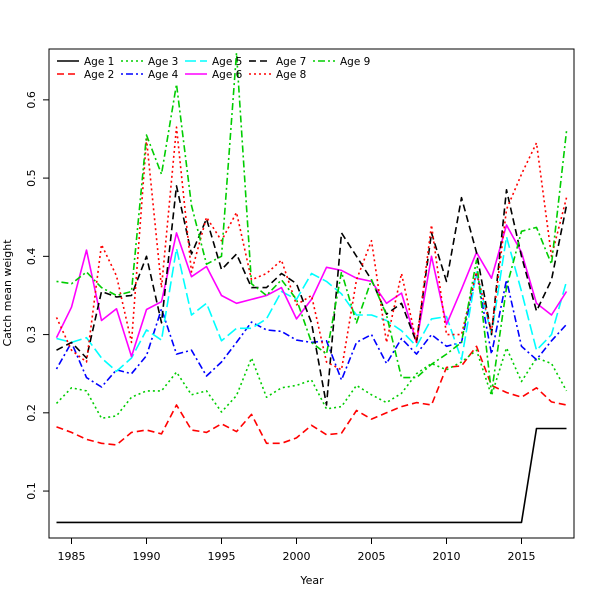 This screenshot has width=600, height=600. Describe the element at coordinates (99, 75) in the screenshot. I see `legend-label-age-2: Age 2` at that location.